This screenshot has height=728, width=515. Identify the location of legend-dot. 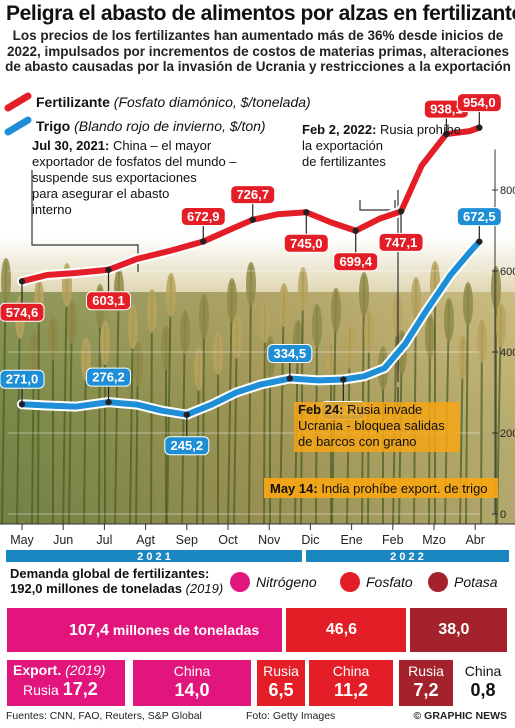
(438, 582).